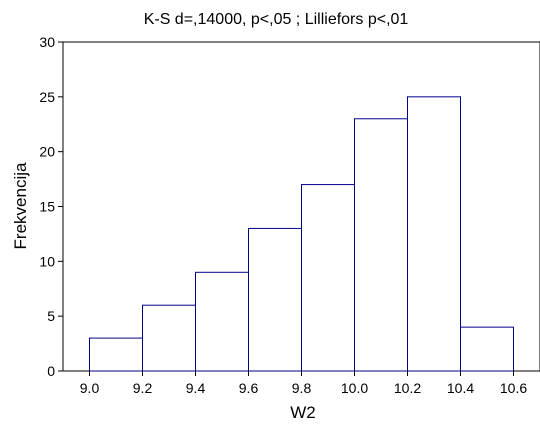 This screenshot has height=432, width=540. Describe the element at coordinates (90, 388) in the screenshot. I see `x-tick-label: 9.0` at that location.